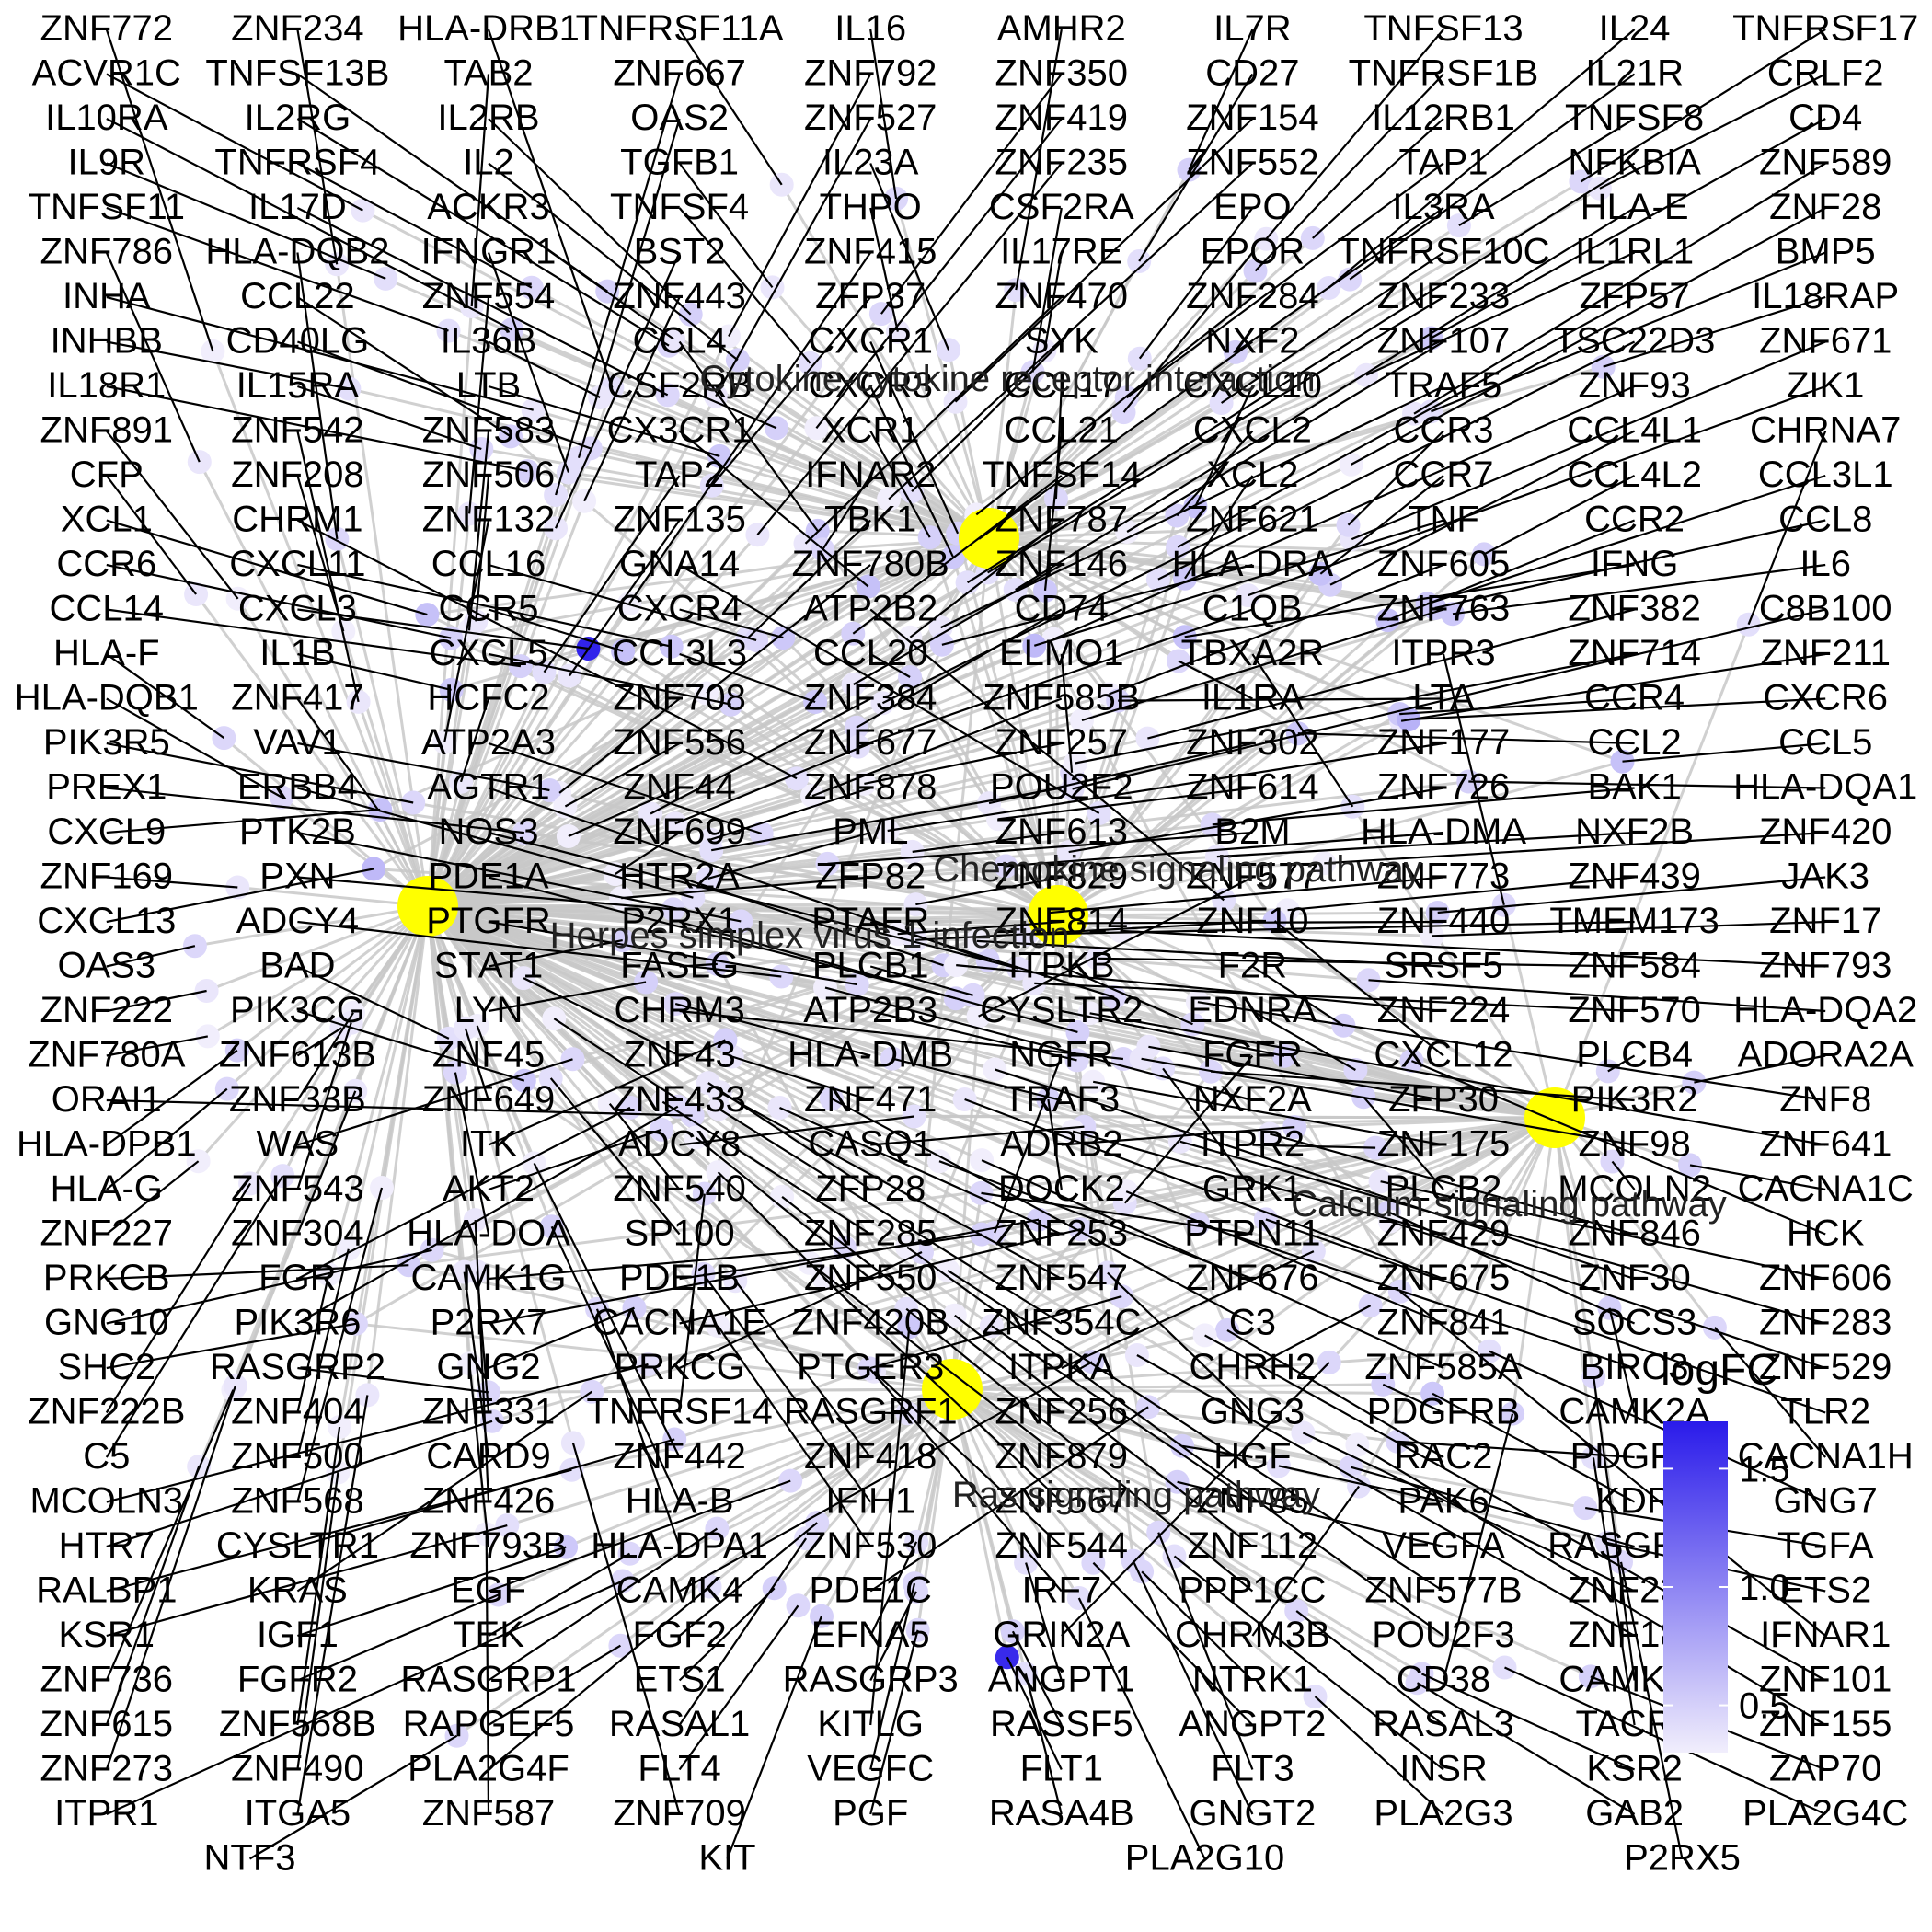 The image size is (1932, 1932). Describe the element at coordinates (679, 831) in the screenshot. I see `gene-label-znf699: ZNF699` at that location.